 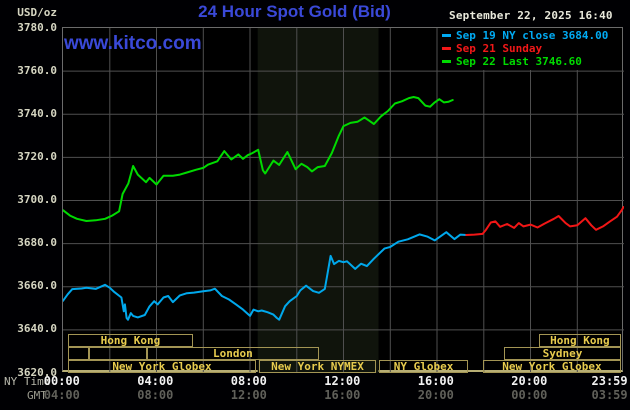 I want to click on kitco-watermark-link: www.kitco.com, so click(x=133, y=43).